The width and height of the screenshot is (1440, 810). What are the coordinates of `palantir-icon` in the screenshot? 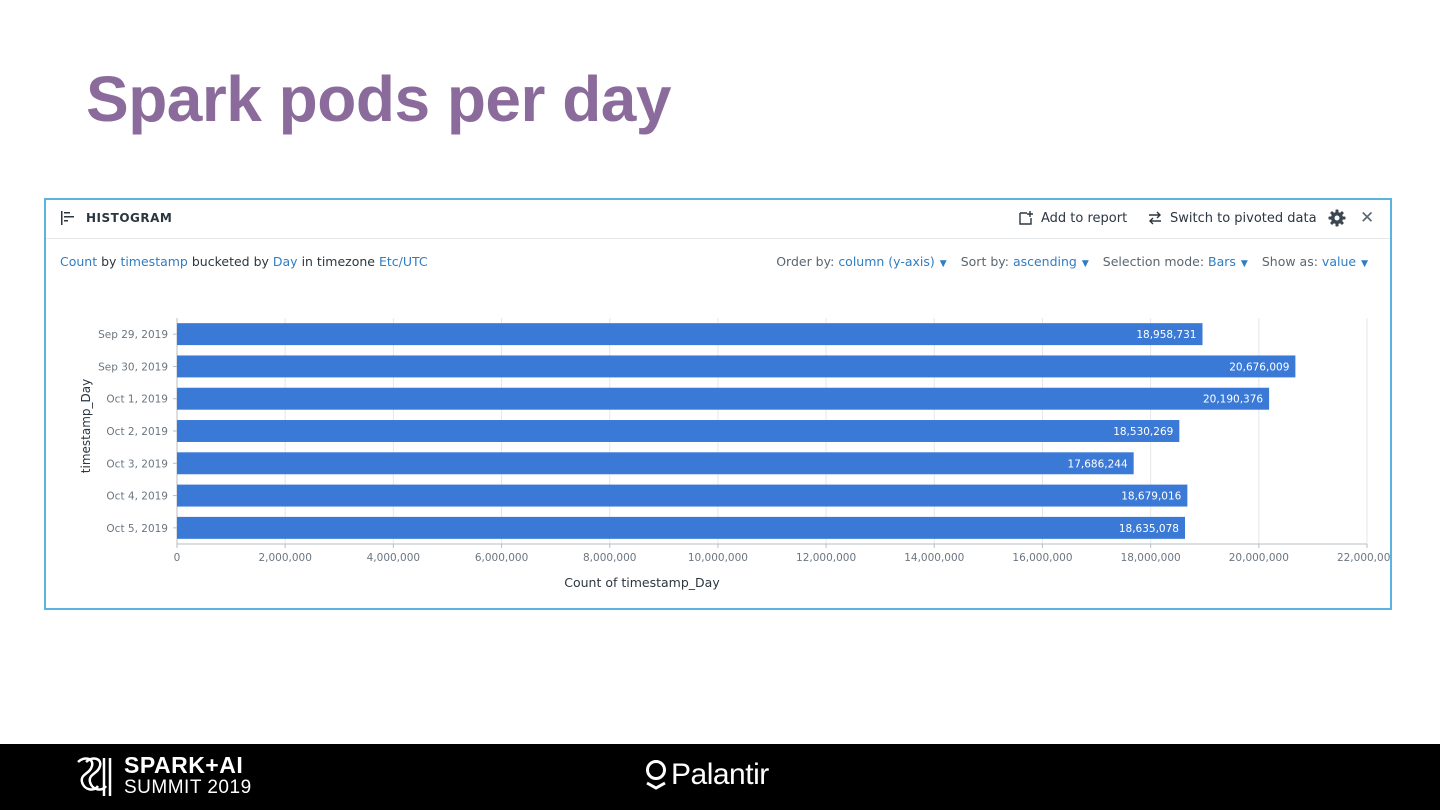 It's located at (656, 775).